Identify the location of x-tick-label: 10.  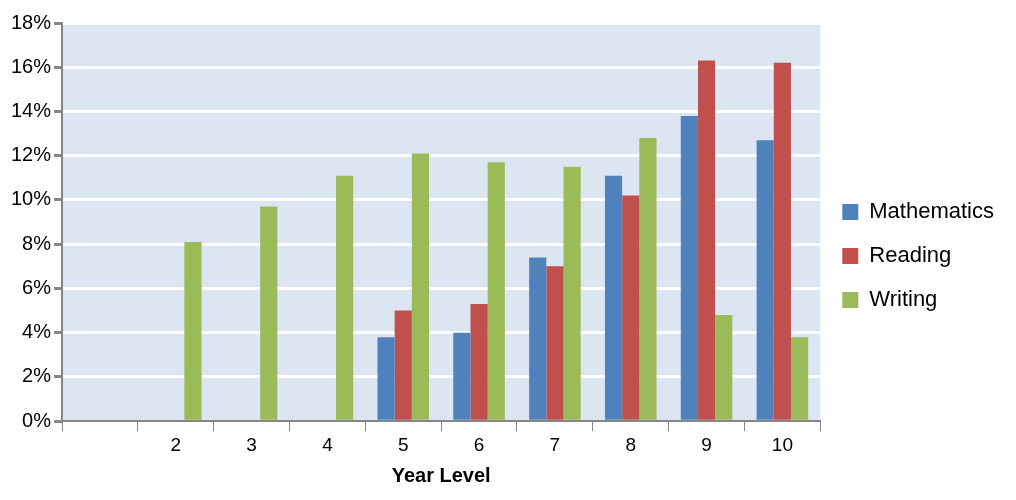
(782, 444).